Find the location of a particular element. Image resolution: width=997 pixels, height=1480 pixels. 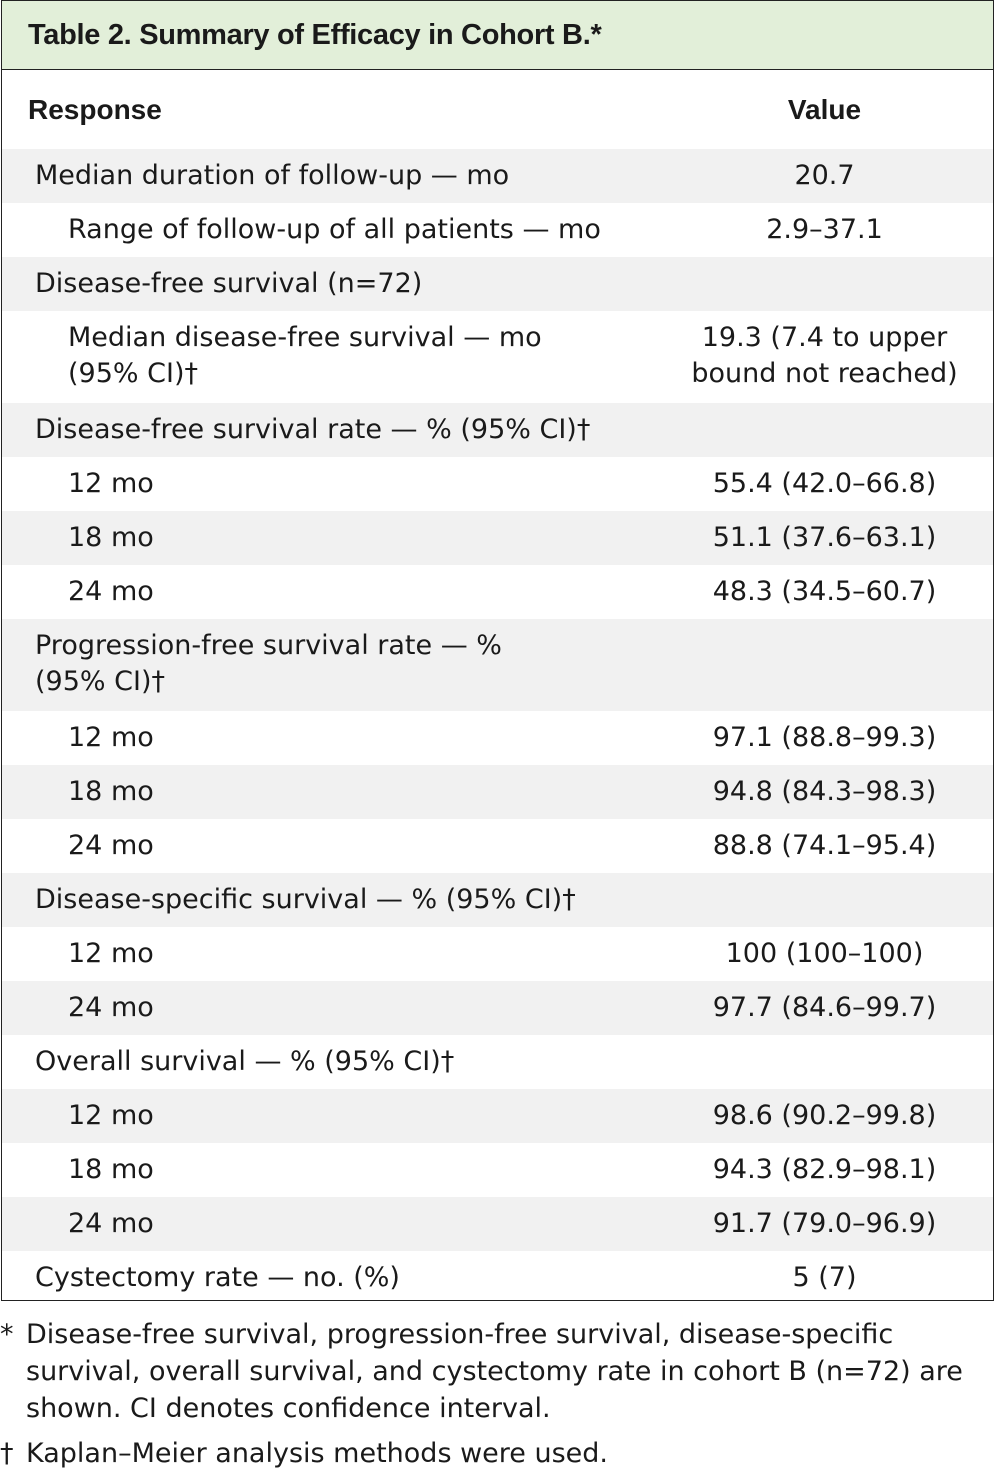

table-header-row: Response Value is located at coordinates (497, 109).